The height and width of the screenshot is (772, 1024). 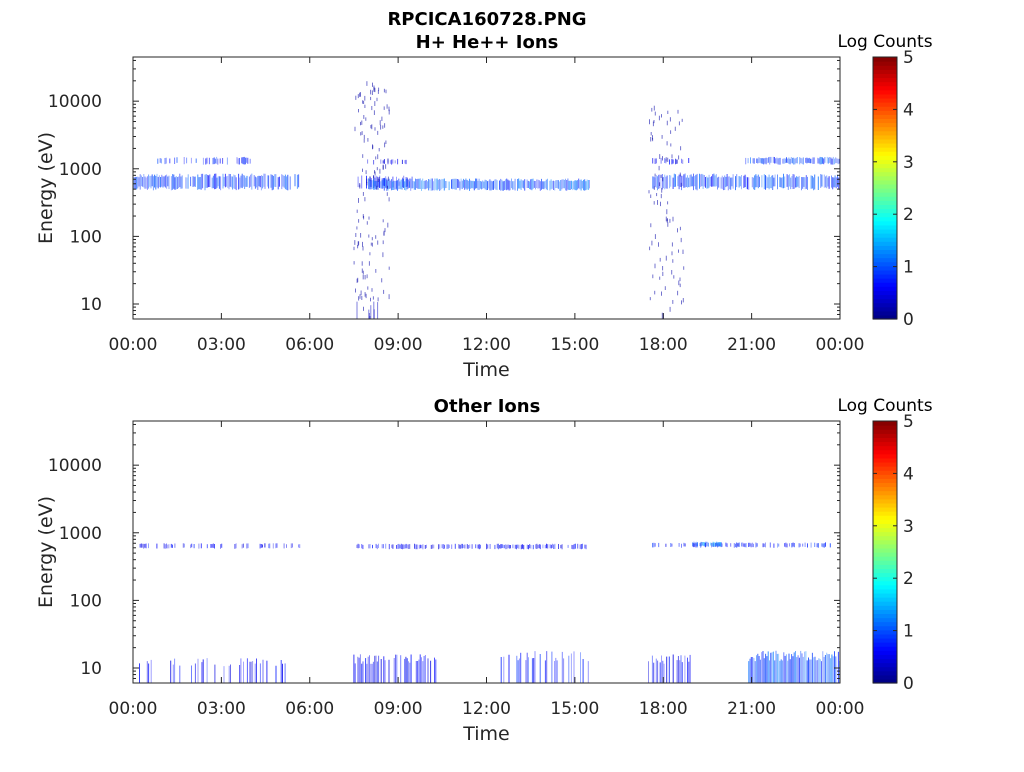 What do you see at coordinates (751, 709) in the screenshot?
I see `x-tick-label: 21:00` at bounding box center [751, 709].